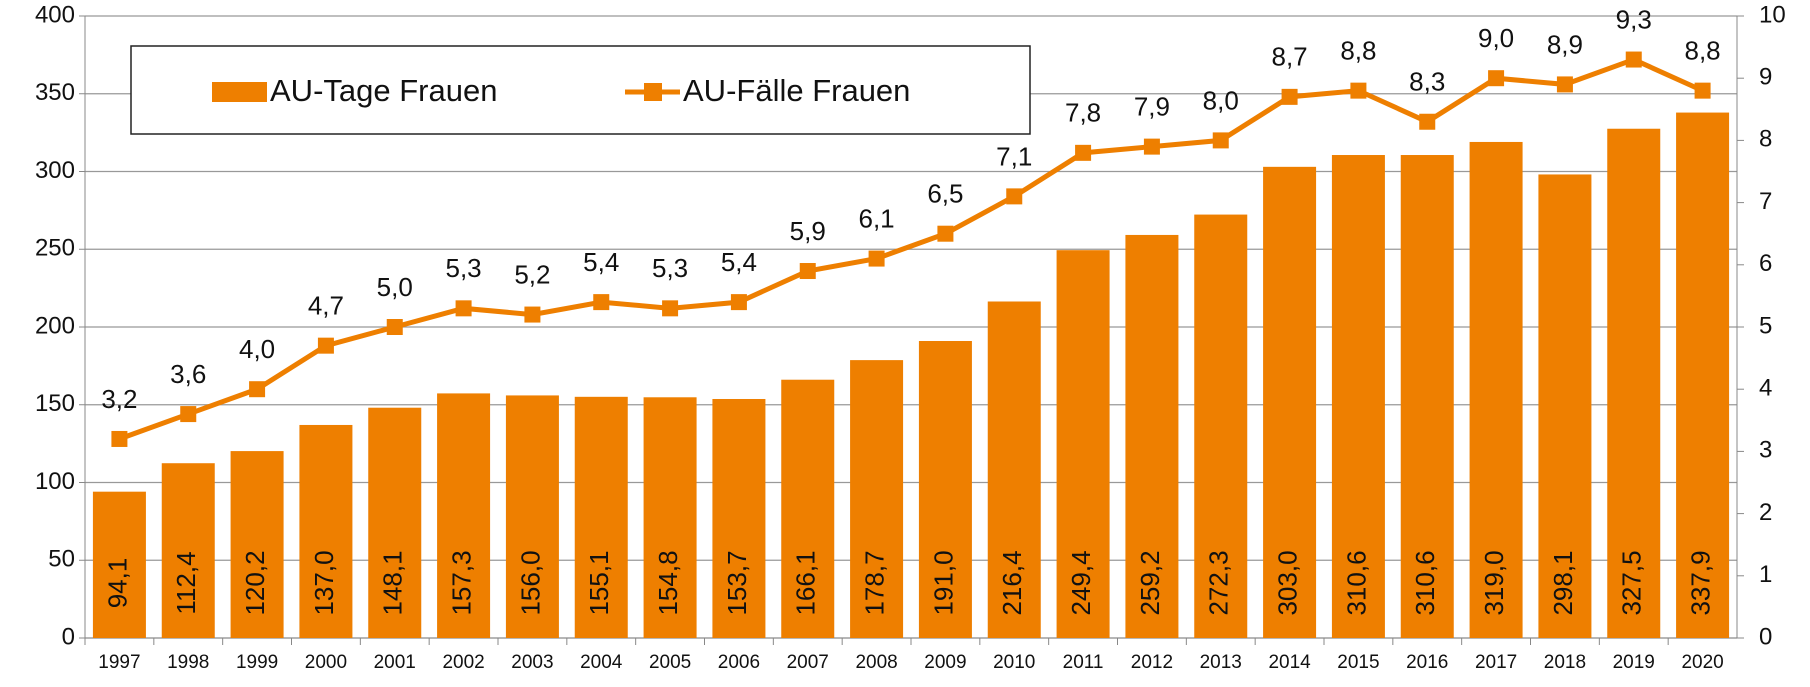 Image resolution: width=1810 pixels, height=687 pixels. What do you see at coordinates (1632, 582) in the screenshot?
I see `bar-value-label: 327,5` at bounding box center [1632, 582].